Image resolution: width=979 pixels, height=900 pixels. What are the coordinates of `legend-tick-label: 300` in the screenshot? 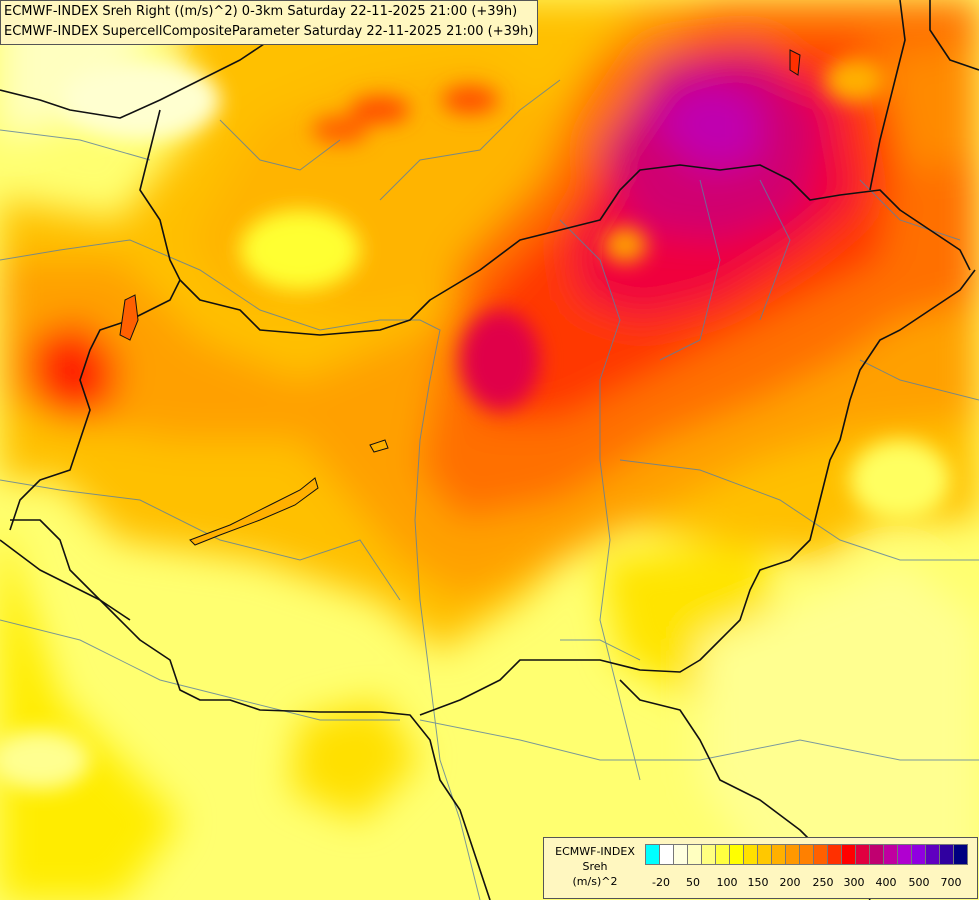 It's located at (854, 882).